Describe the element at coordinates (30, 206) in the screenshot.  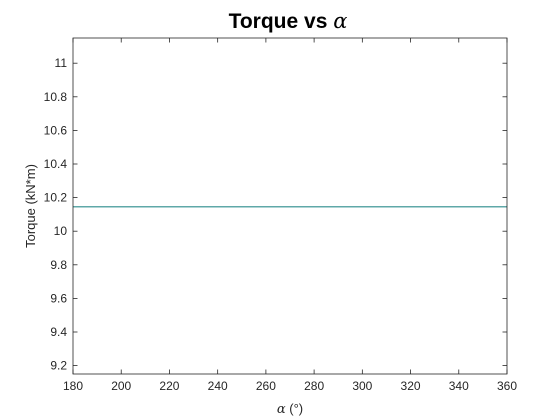
I see `y-axis-label: Torque (kN*m)` at that location.